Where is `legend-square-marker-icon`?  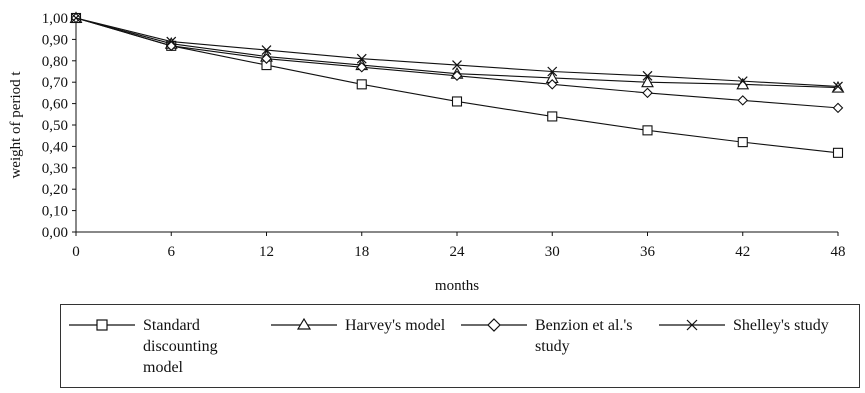
legend-square-marker-icon is located at coordinates (102, 325).